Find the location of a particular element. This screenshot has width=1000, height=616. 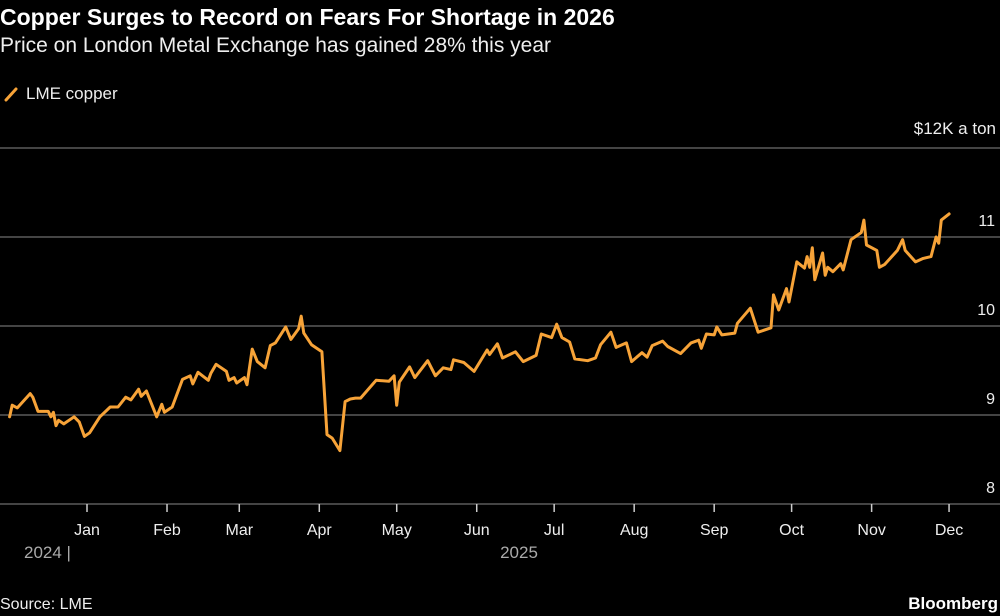

legend: LME copper is located at coordinates (61, 94).